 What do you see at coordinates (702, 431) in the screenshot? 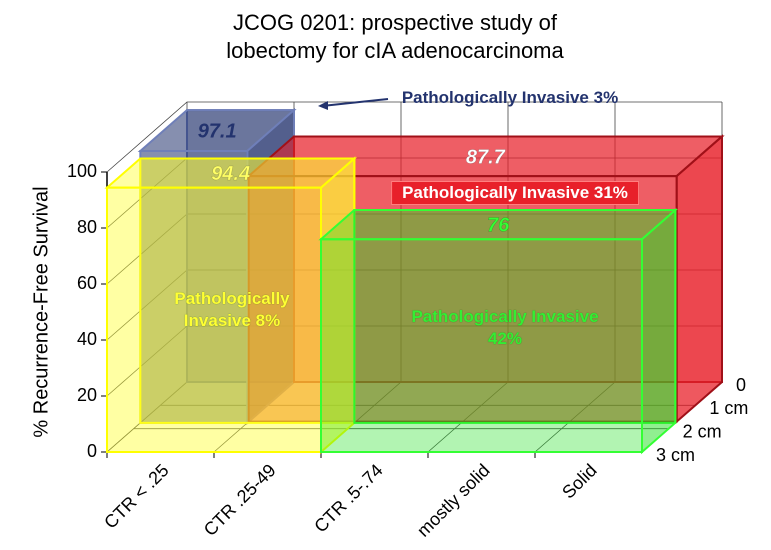
I see `z-tick-label: 2 cm` at bounding box center [702, 431].